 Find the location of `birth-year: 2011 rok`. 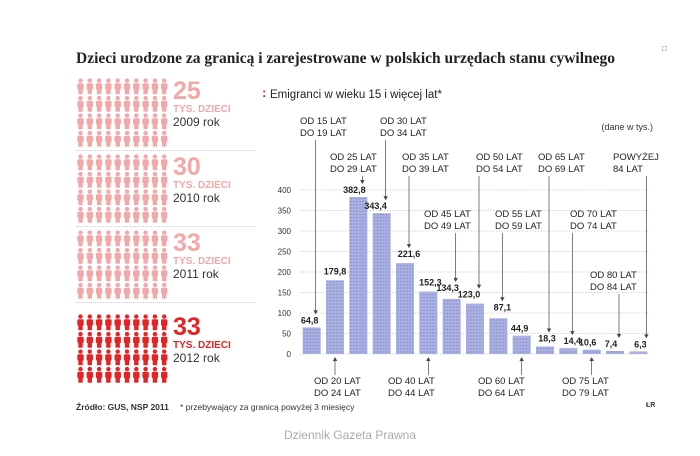

birth-year: 2011 rok is located at coordinates (196, 274).